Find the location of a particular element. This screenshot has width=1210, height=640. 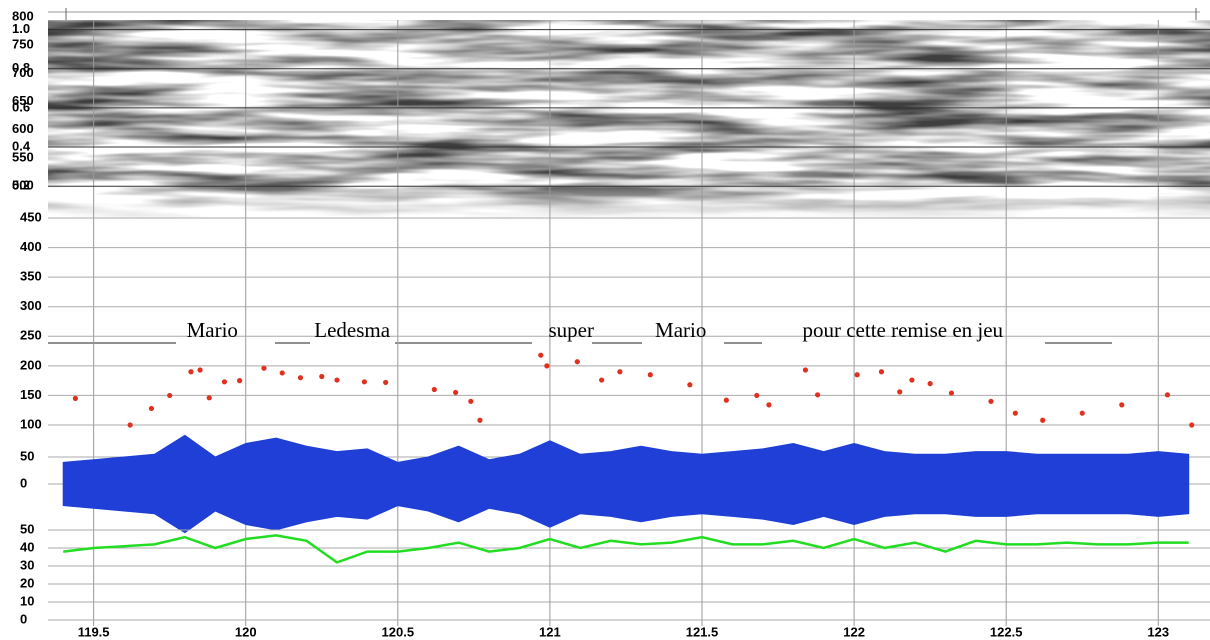

y2-tick-label: 700 is located at coordinates (23, 72).